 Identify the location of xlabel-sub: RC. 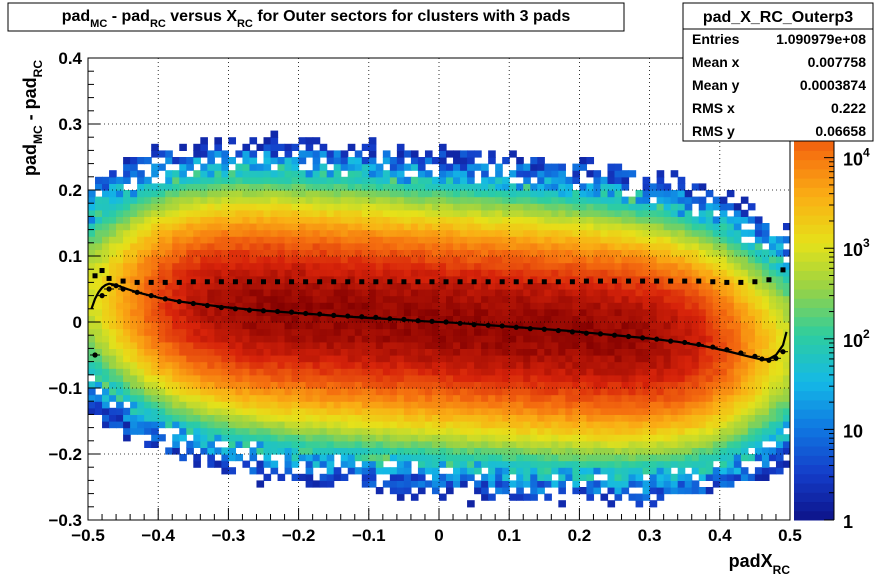
(782, 570).